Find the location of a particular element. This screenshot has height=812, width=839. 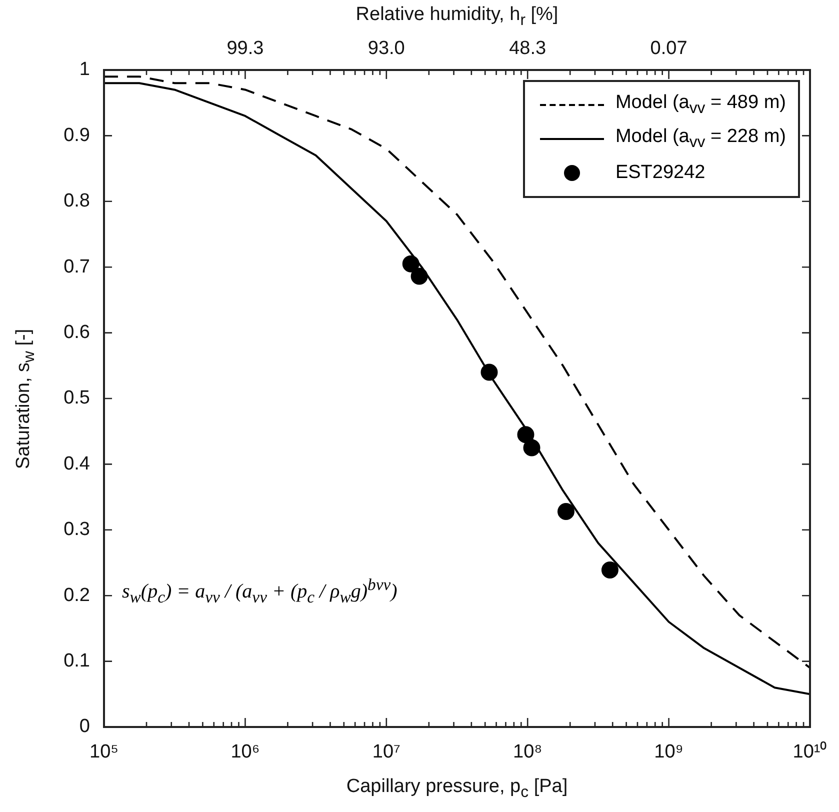

text: s$_{w}$(p$_{c}$) = a$_{vv}$ / (a$_{vv}$ + (p$_{c}$ / ρ$_{w}$g)$^{bvv}$) is located at coordinates (260, 591).